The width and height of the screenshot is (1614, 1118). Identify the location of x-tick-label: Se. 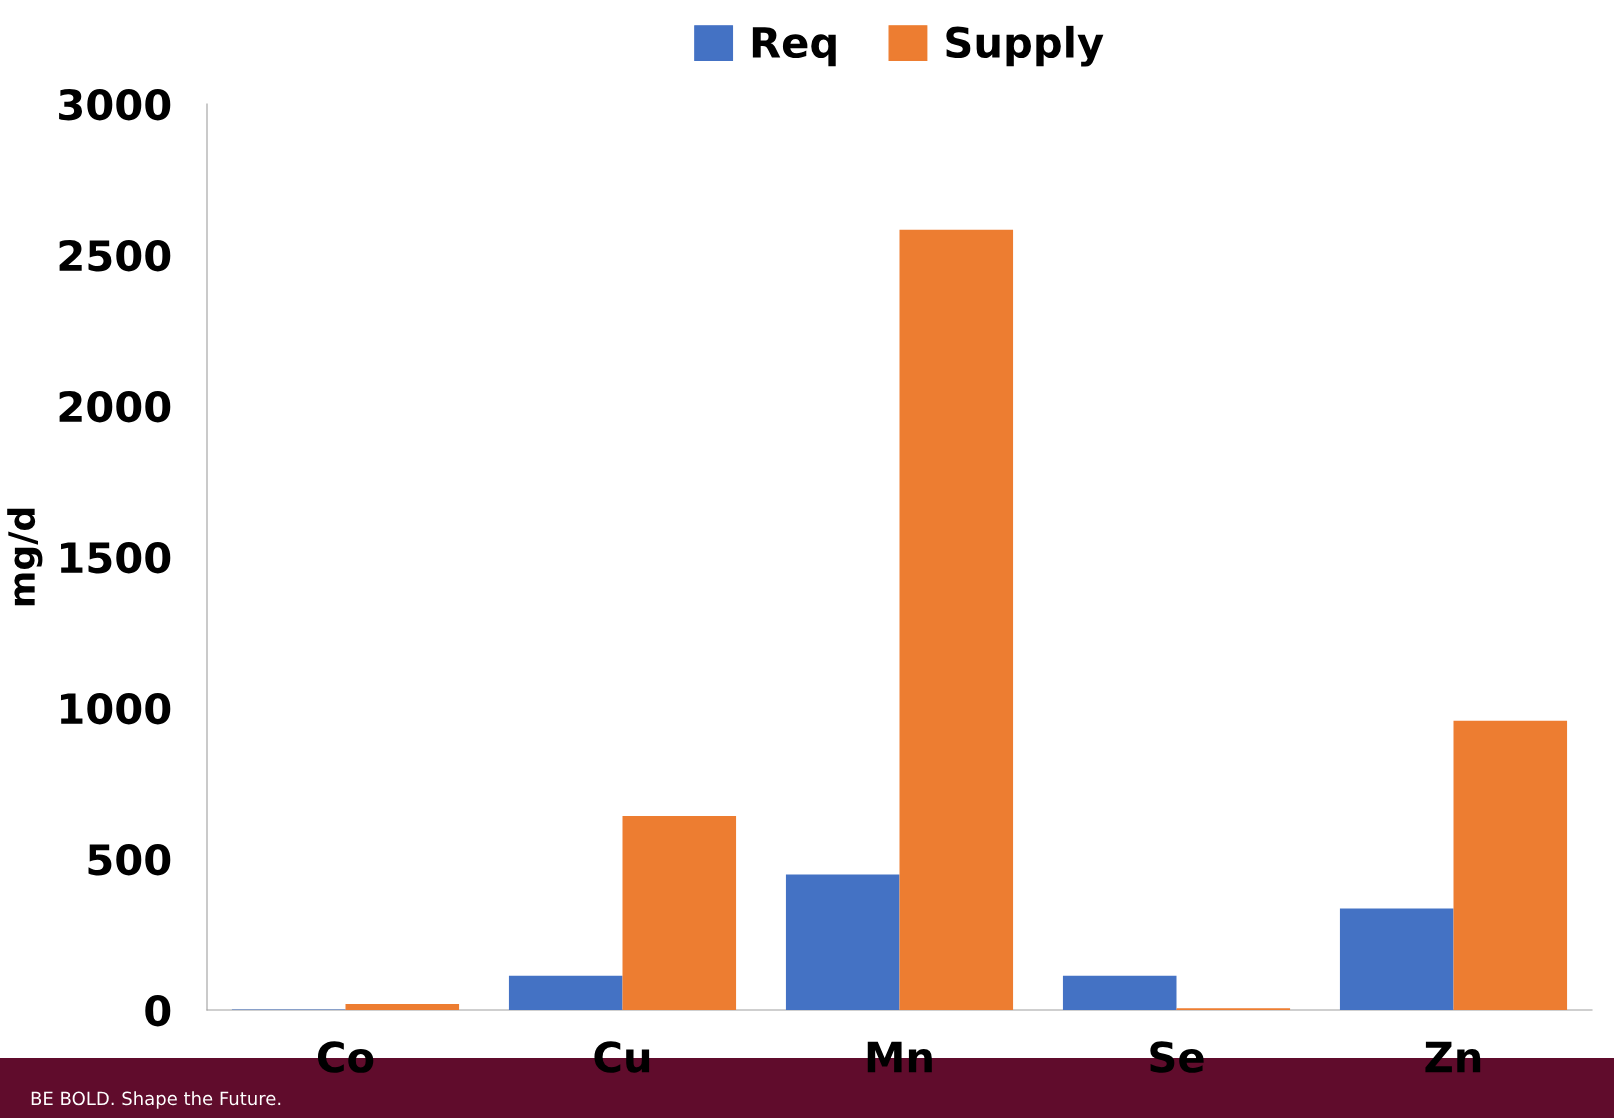
(1177, 1057).